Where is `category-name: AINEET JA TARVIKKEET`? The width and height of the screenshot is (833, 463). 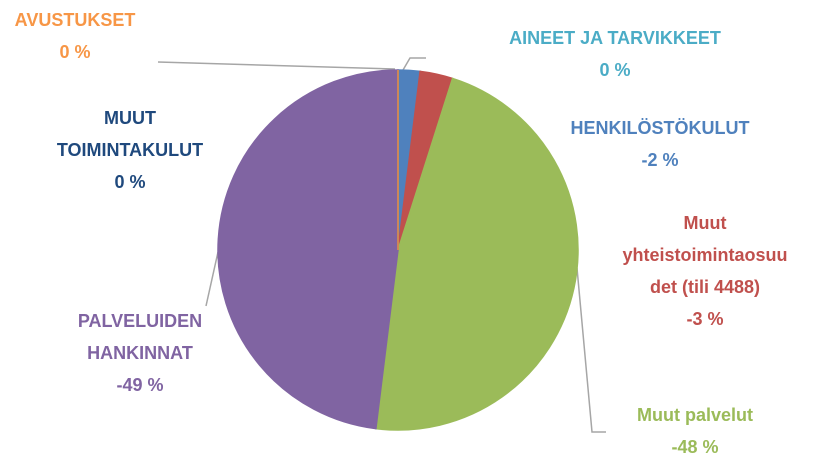
category-name: AINEET JA TARVIKKEET is located at coordinates (615, 38).